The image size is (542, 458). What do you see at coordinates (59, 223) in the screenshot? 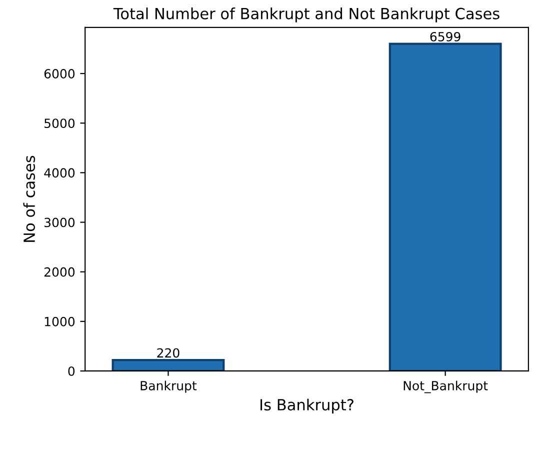
I see `y-tick-label: 3000` at bounding box center [59, 223].